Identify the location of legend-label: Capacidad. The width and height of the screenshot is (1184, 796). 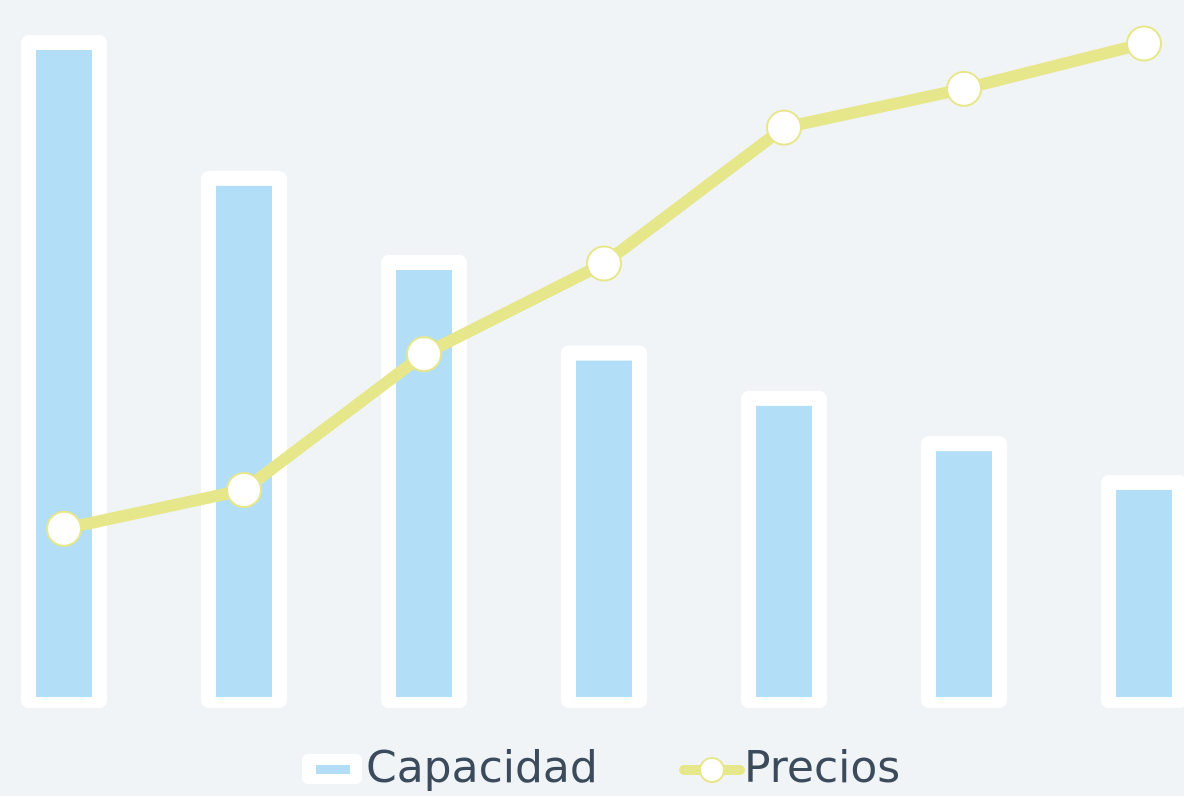
(482, 767).